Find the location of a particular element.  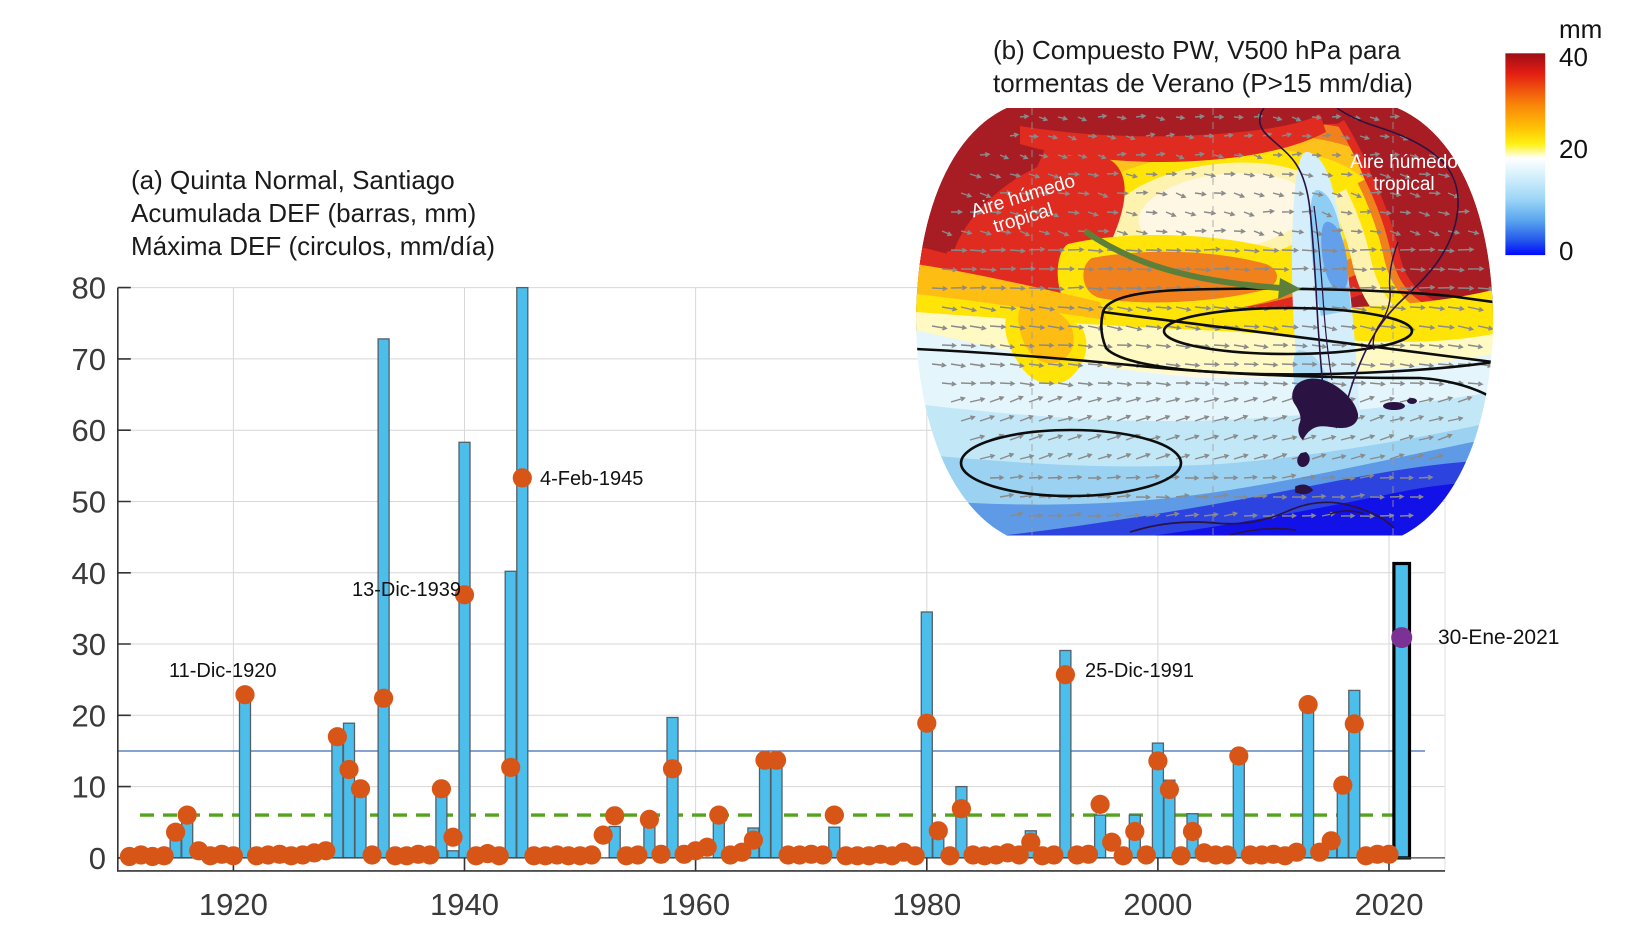

svg-text:(b) Compuesto PW, V500 hPa par: (b) Compuesto PW, V500 hPa para is located at coordinates (1197, 50).